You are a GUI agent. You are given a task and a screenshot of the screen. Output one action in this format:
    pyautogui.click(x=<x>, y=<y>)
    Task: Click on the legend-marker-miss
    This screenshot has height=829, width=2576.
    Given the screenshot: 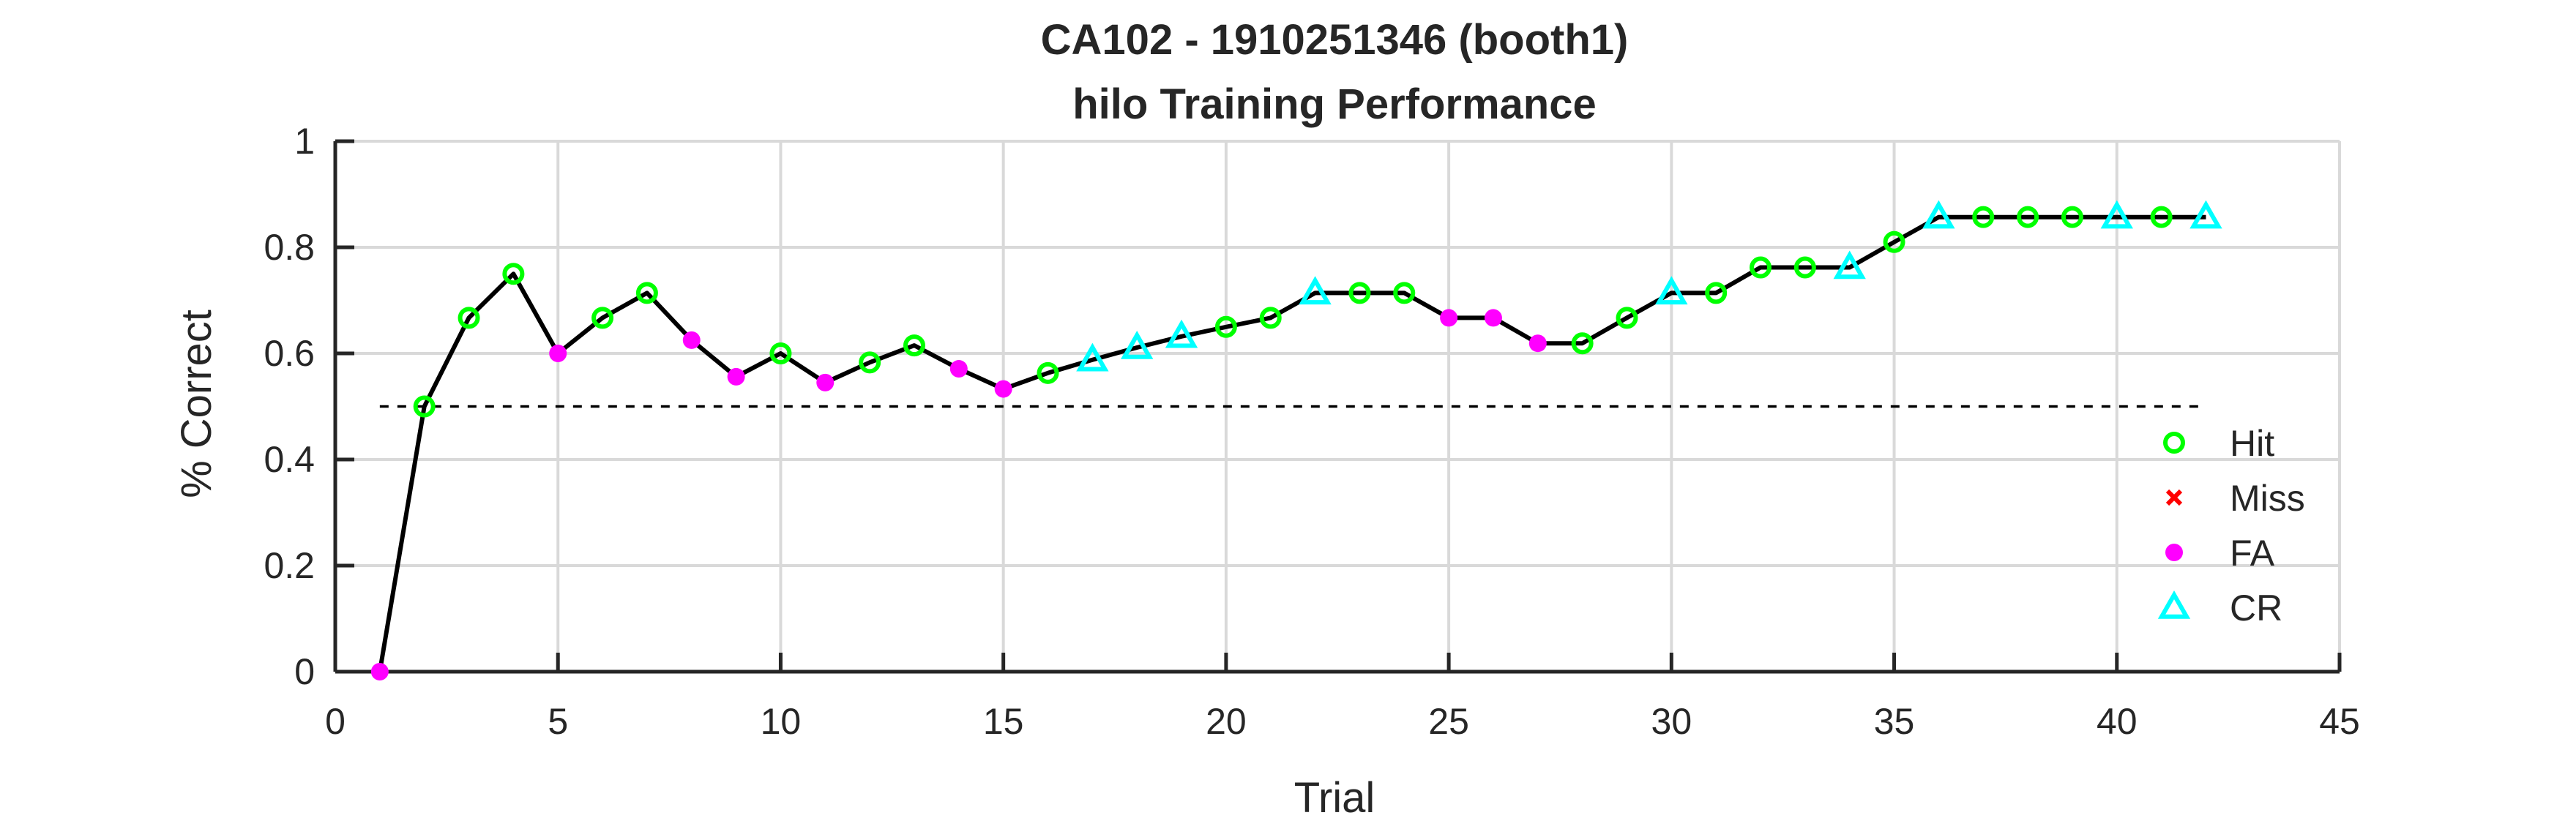 What is the action you would take?
    pyautogui.click(x=2174, y=497)
    